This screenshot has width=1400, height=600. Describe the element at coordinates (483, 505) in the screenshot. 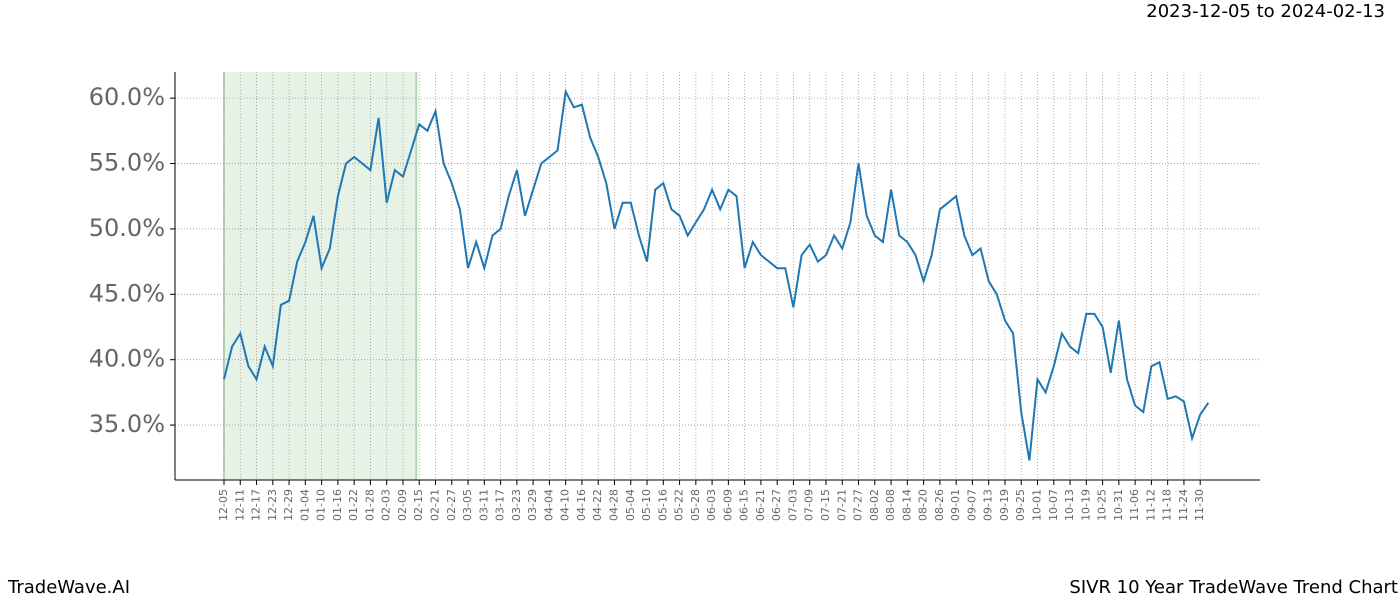

I see `x-tick-label: 03-11` at that location.